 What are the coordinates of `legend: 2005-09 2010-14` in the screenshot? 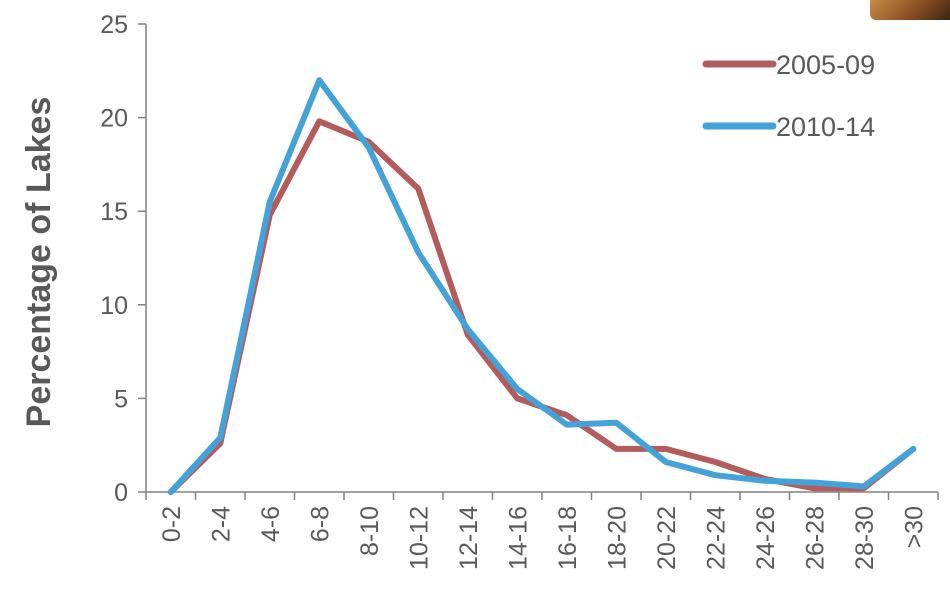 It's located at (788, 96).